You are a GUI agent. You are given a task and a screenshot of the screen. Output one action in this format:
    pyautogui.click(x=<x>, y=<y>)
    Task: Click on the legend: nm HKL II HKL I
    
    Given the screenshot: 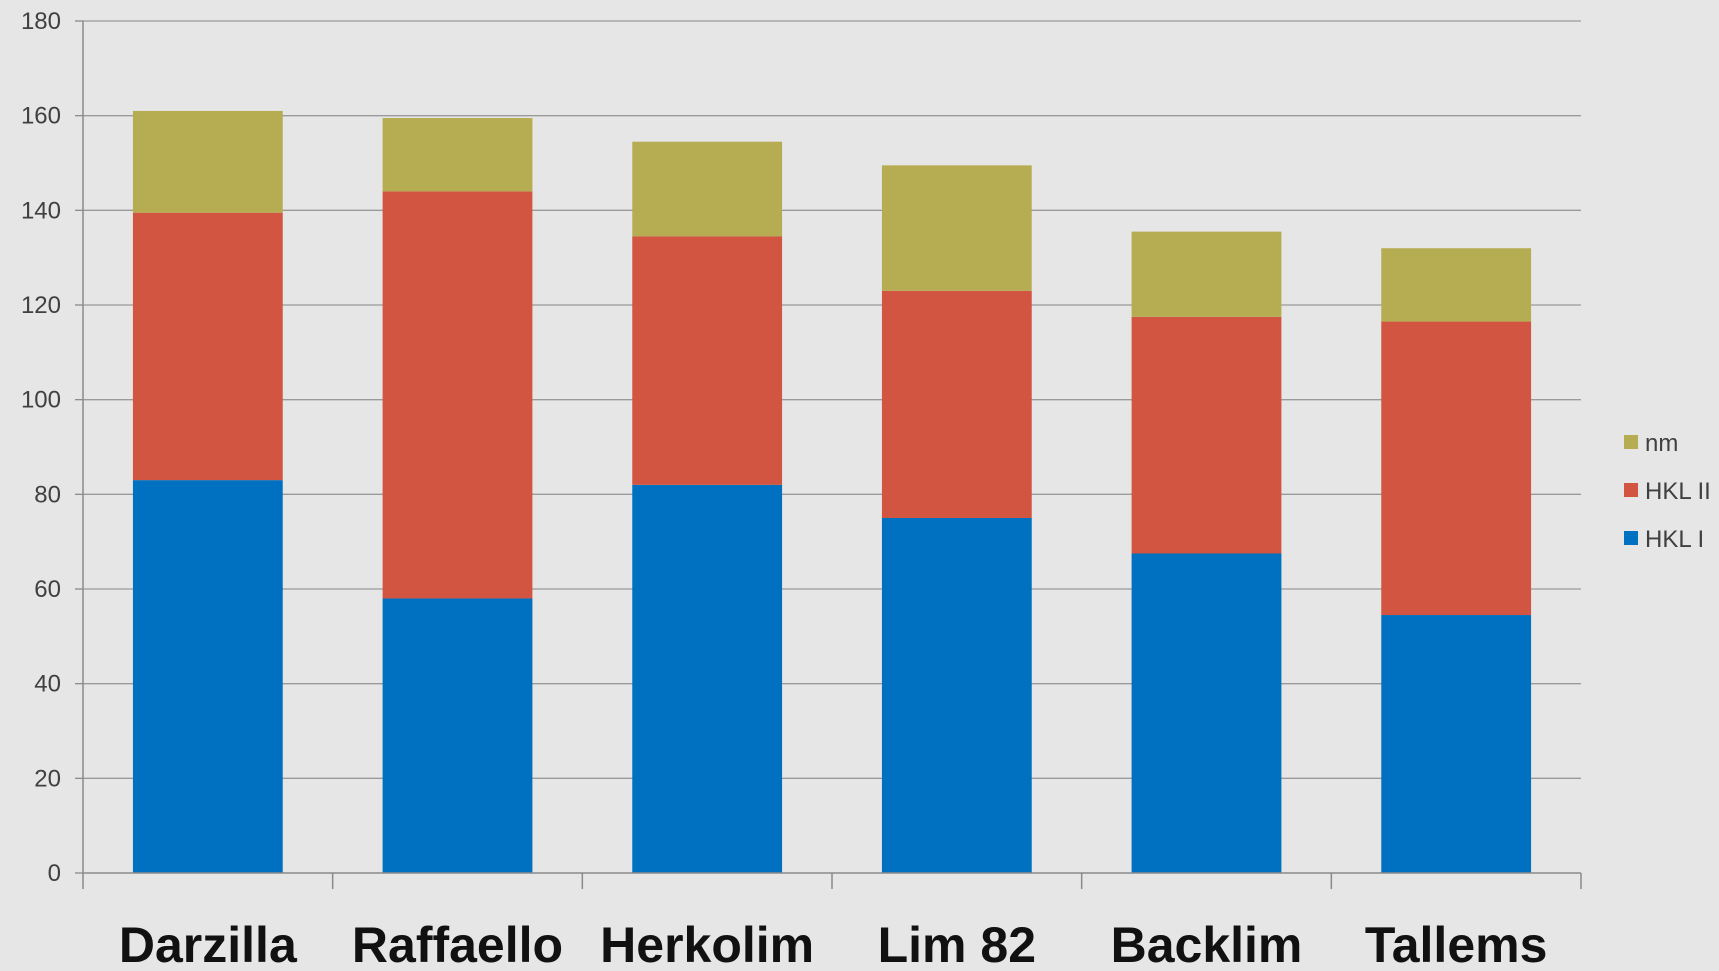 What is the action you would take?
    pyautogui.click(x=1667, y=491)
    